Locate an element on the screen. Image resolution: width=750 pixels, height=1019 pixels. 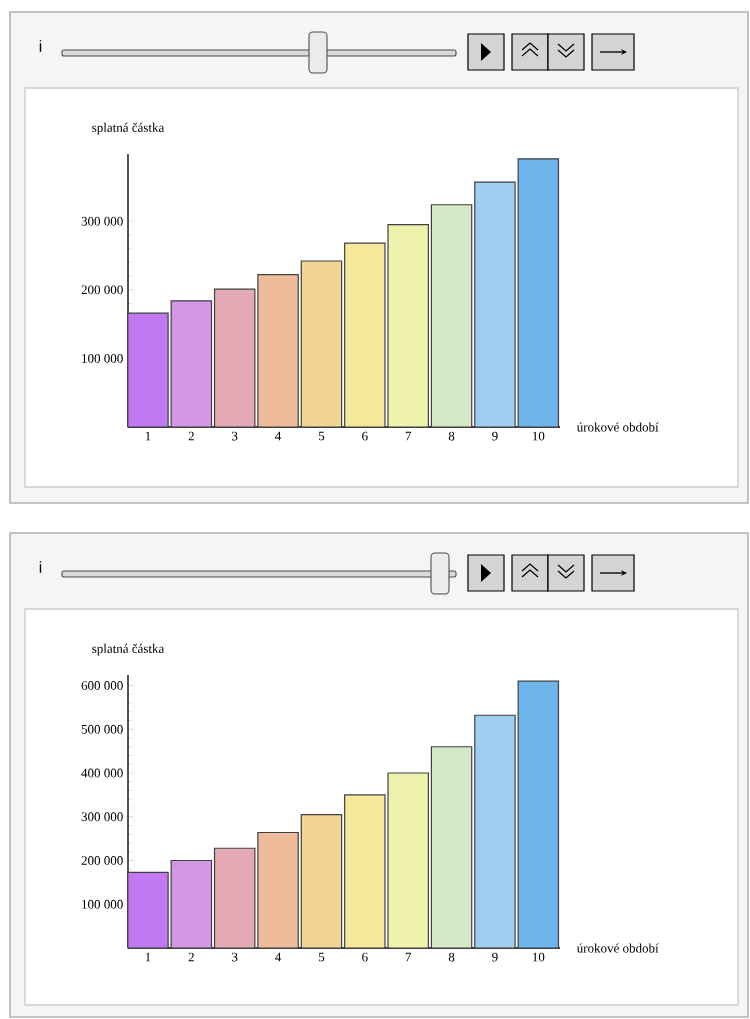
y-tick-label: 400 000 is located at coordinates (102, 773).